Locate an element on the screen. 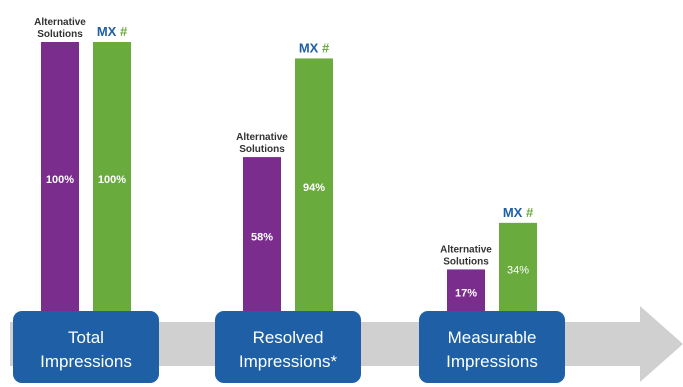 This screenshot has height=387, width=683. bar-value-label: 94% is located at coordinates (314, 188).